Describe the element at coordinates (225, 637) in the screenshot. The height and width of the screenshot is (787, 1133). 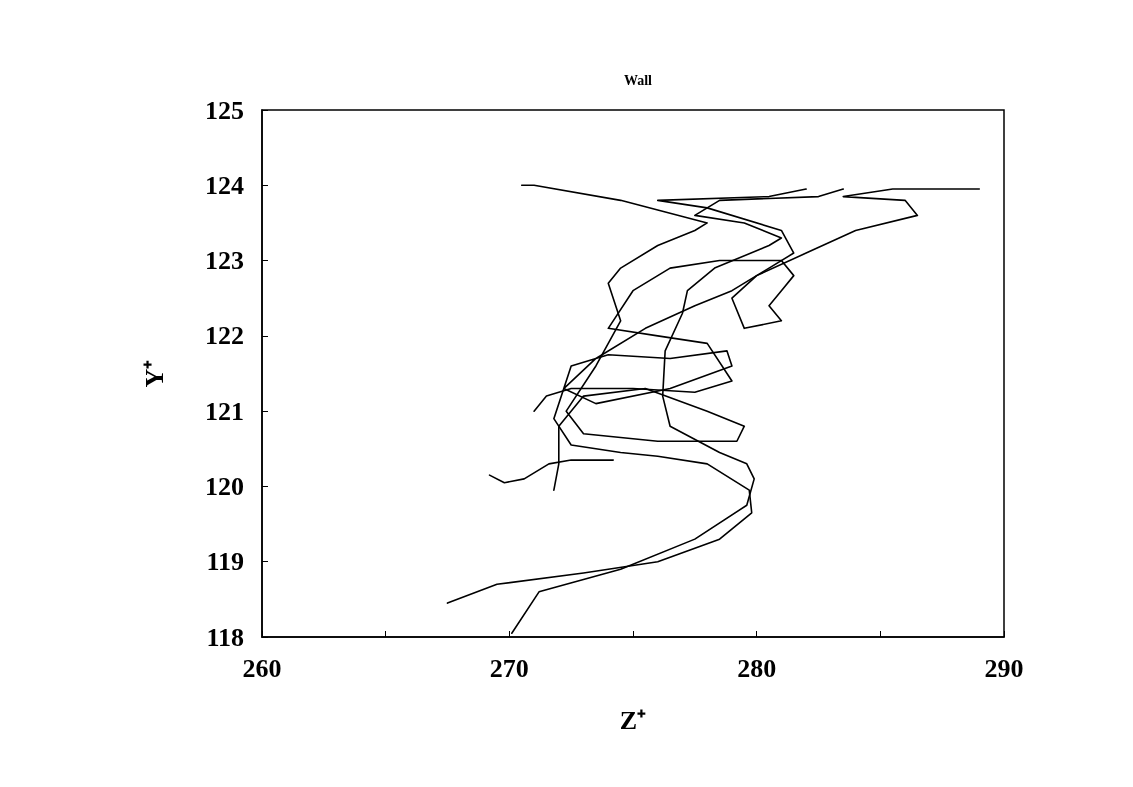
I see `y-tick-label: 118` at that location.